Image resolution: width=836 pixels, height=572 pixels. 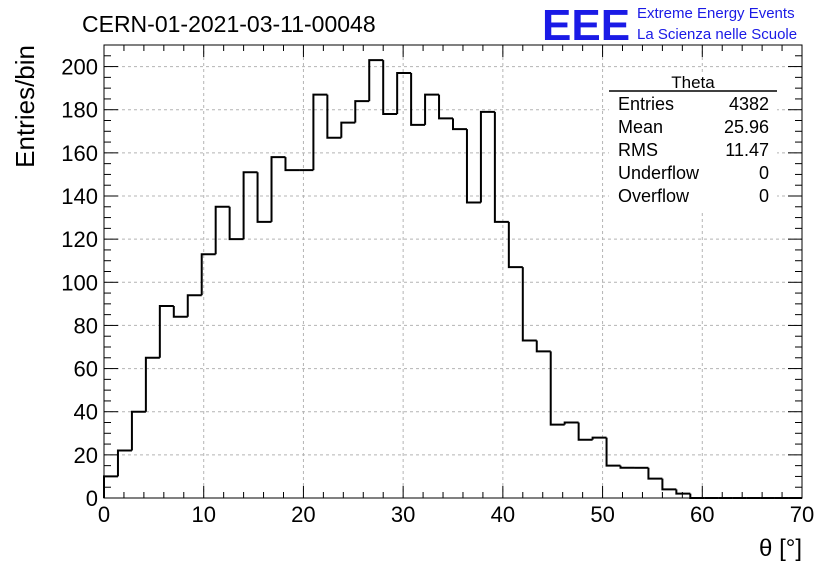 What do you see at coordinates (638, 150) in the screenshot?
I see `stats-row-label: RMS` at bounding box center [638, 150].